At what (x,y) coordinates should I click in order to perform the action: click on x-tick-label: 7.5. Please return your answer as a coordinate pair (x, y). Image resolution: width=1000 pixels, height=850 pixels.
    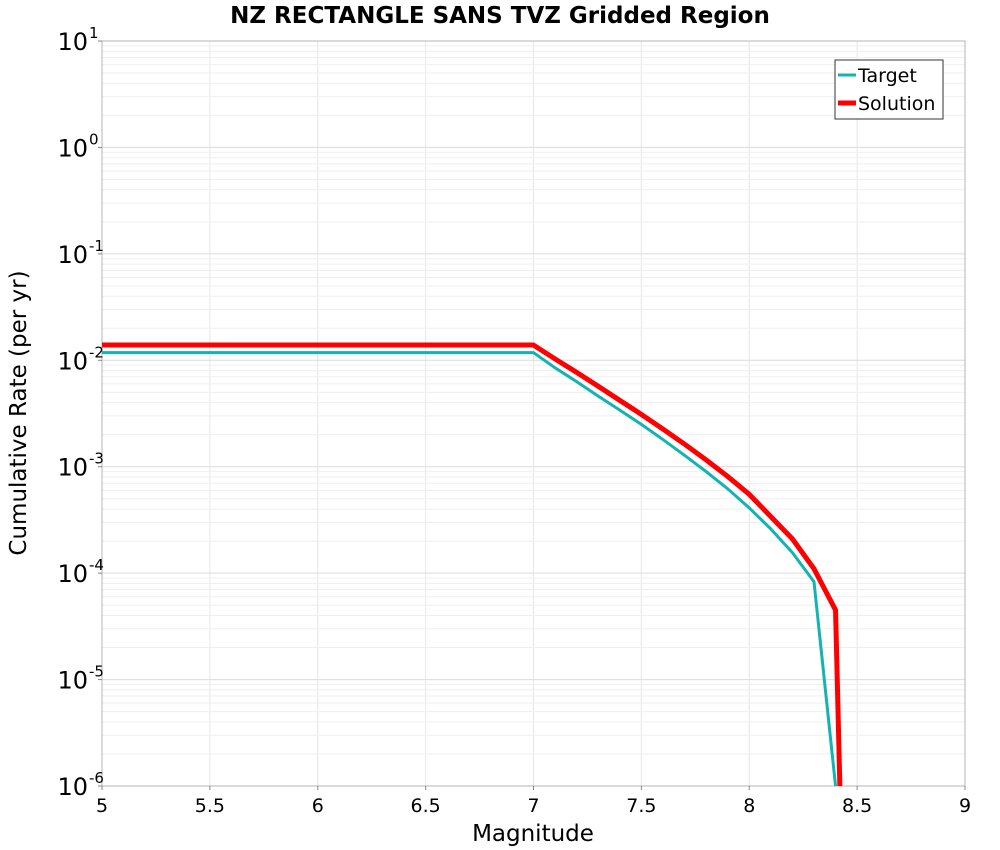
    Looking at the image, I should click on (641, 806).